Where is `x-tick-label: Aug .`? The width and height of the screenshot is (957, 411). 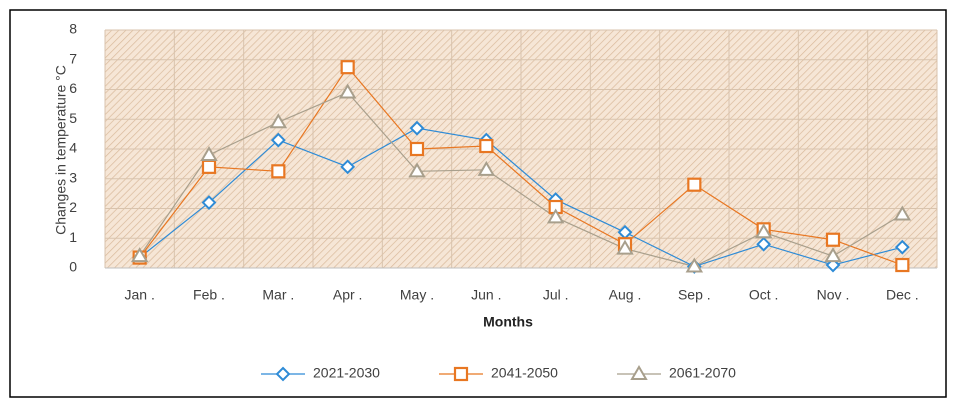 x-tick-label: Aug . is located at coordinates (625, 295).